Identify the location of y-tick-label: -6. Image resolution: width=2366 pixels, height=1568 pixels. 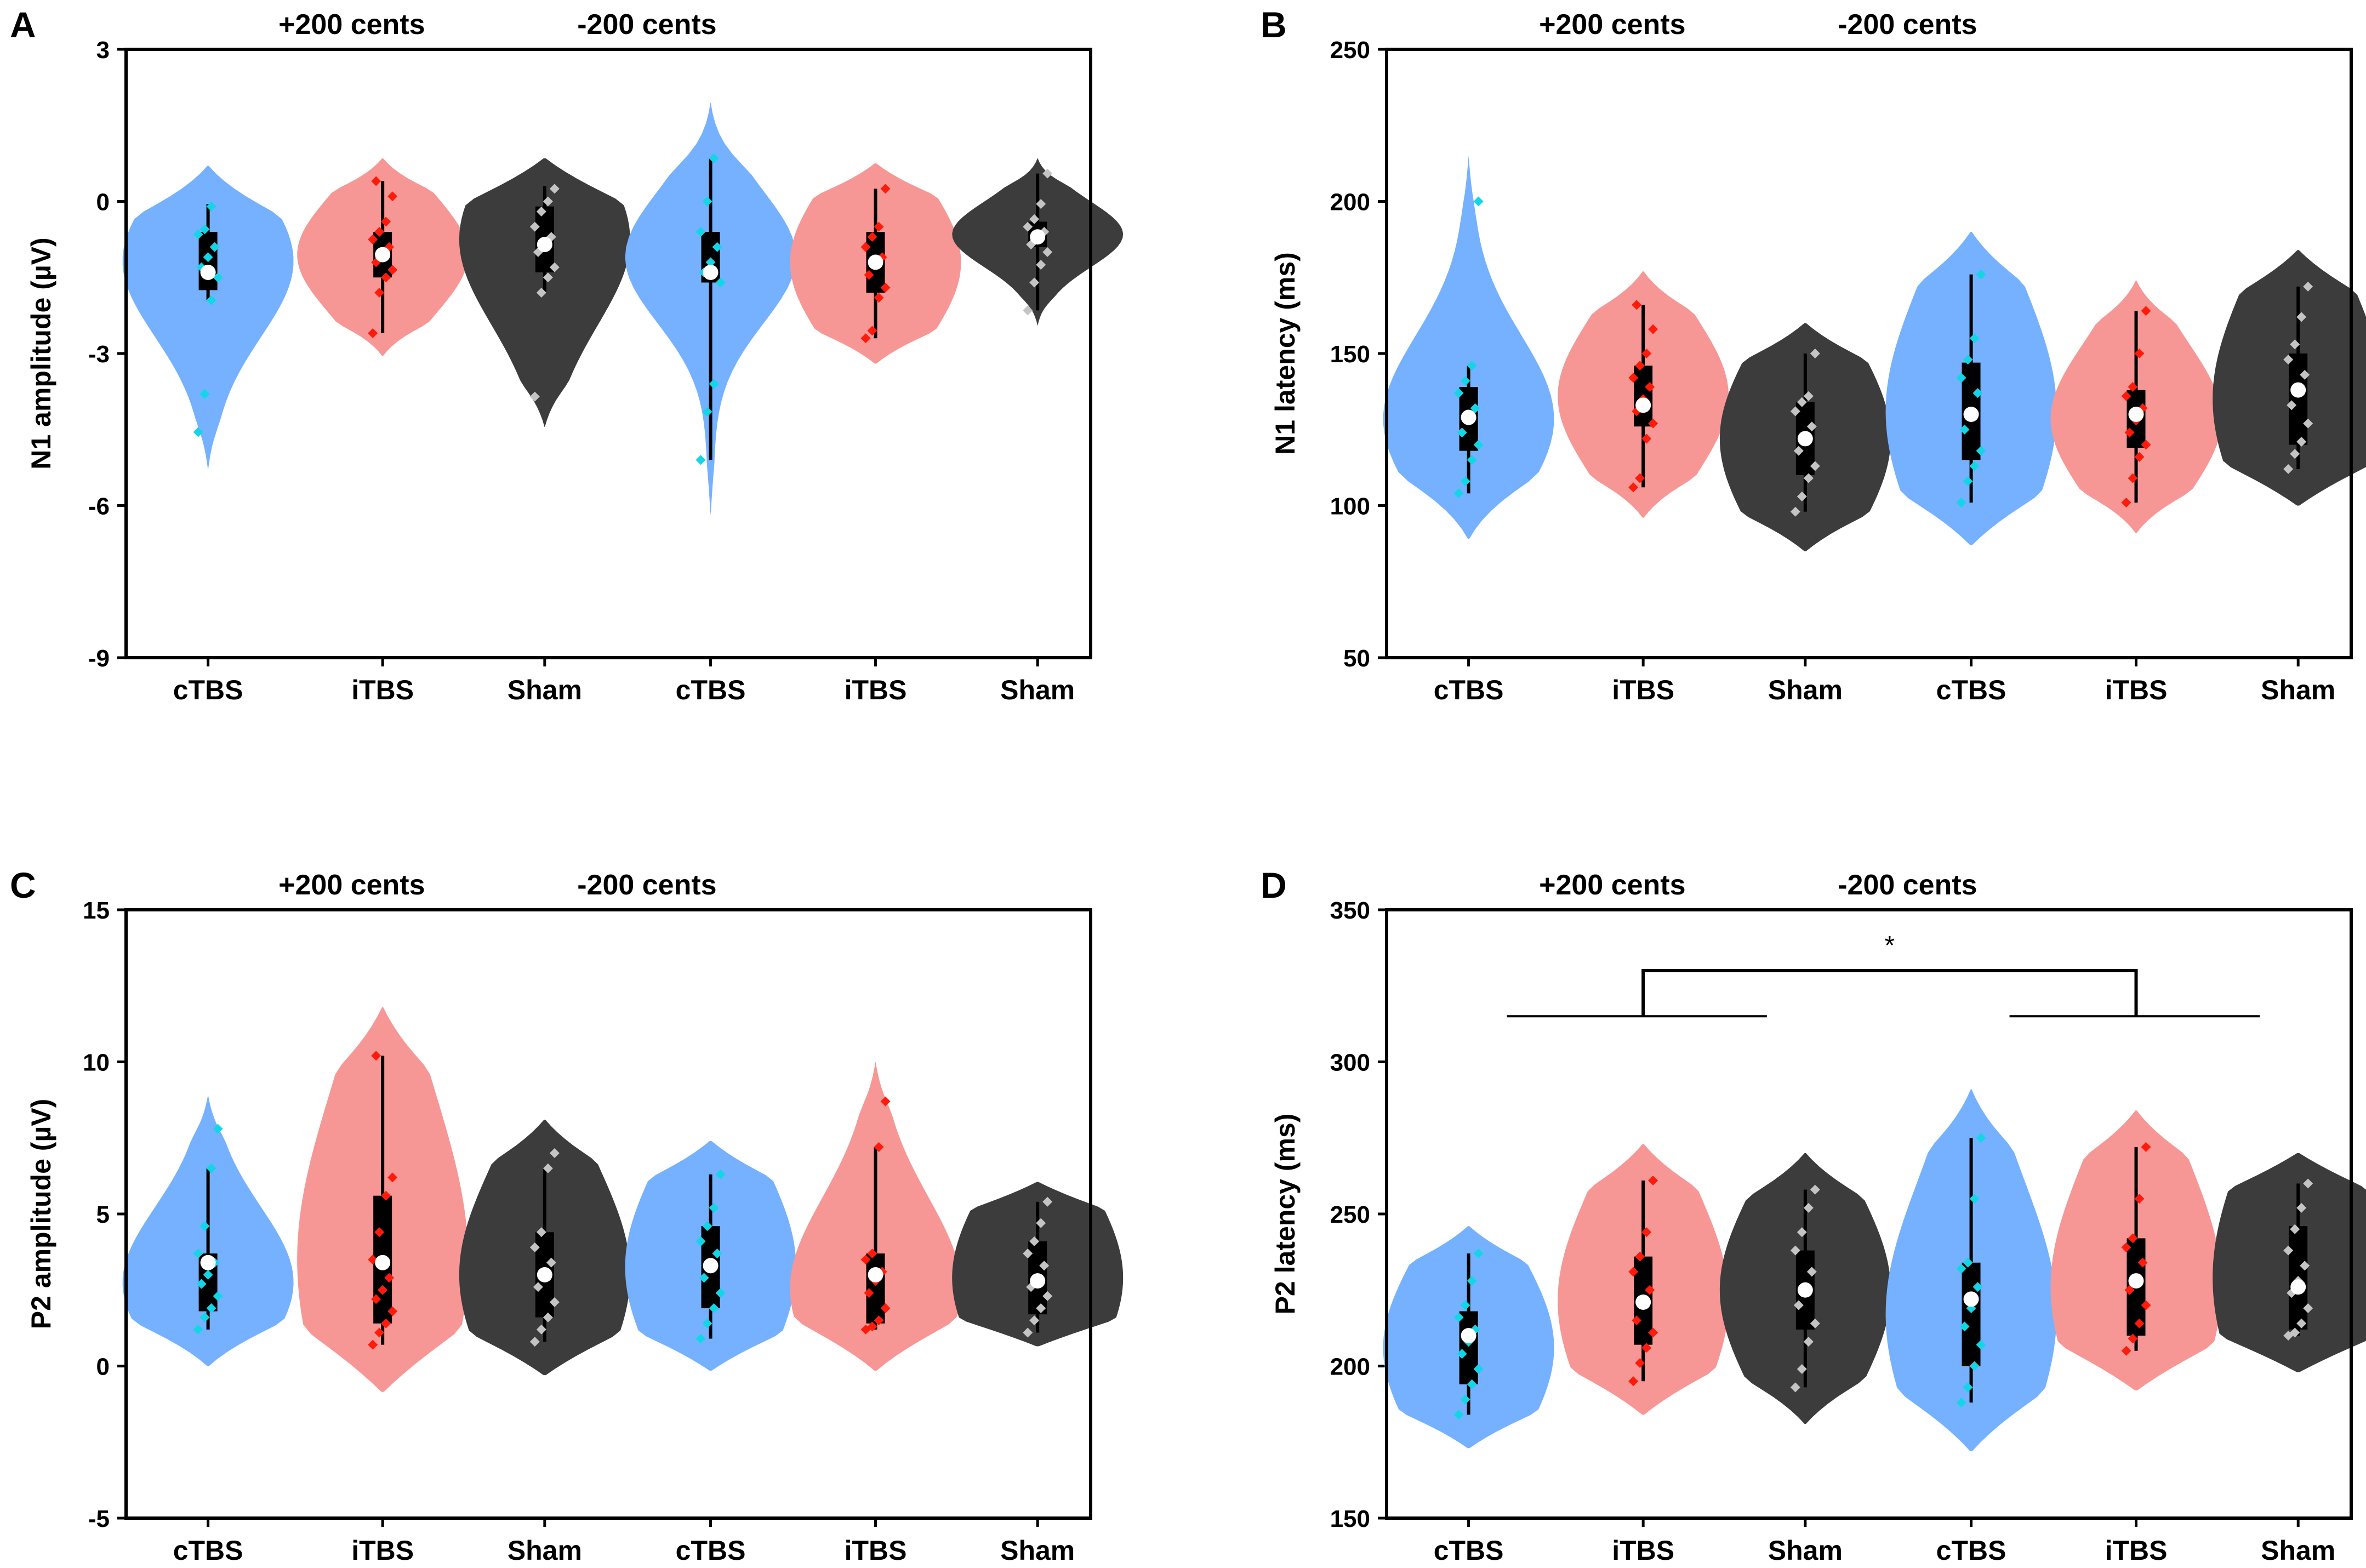
(99, 506).